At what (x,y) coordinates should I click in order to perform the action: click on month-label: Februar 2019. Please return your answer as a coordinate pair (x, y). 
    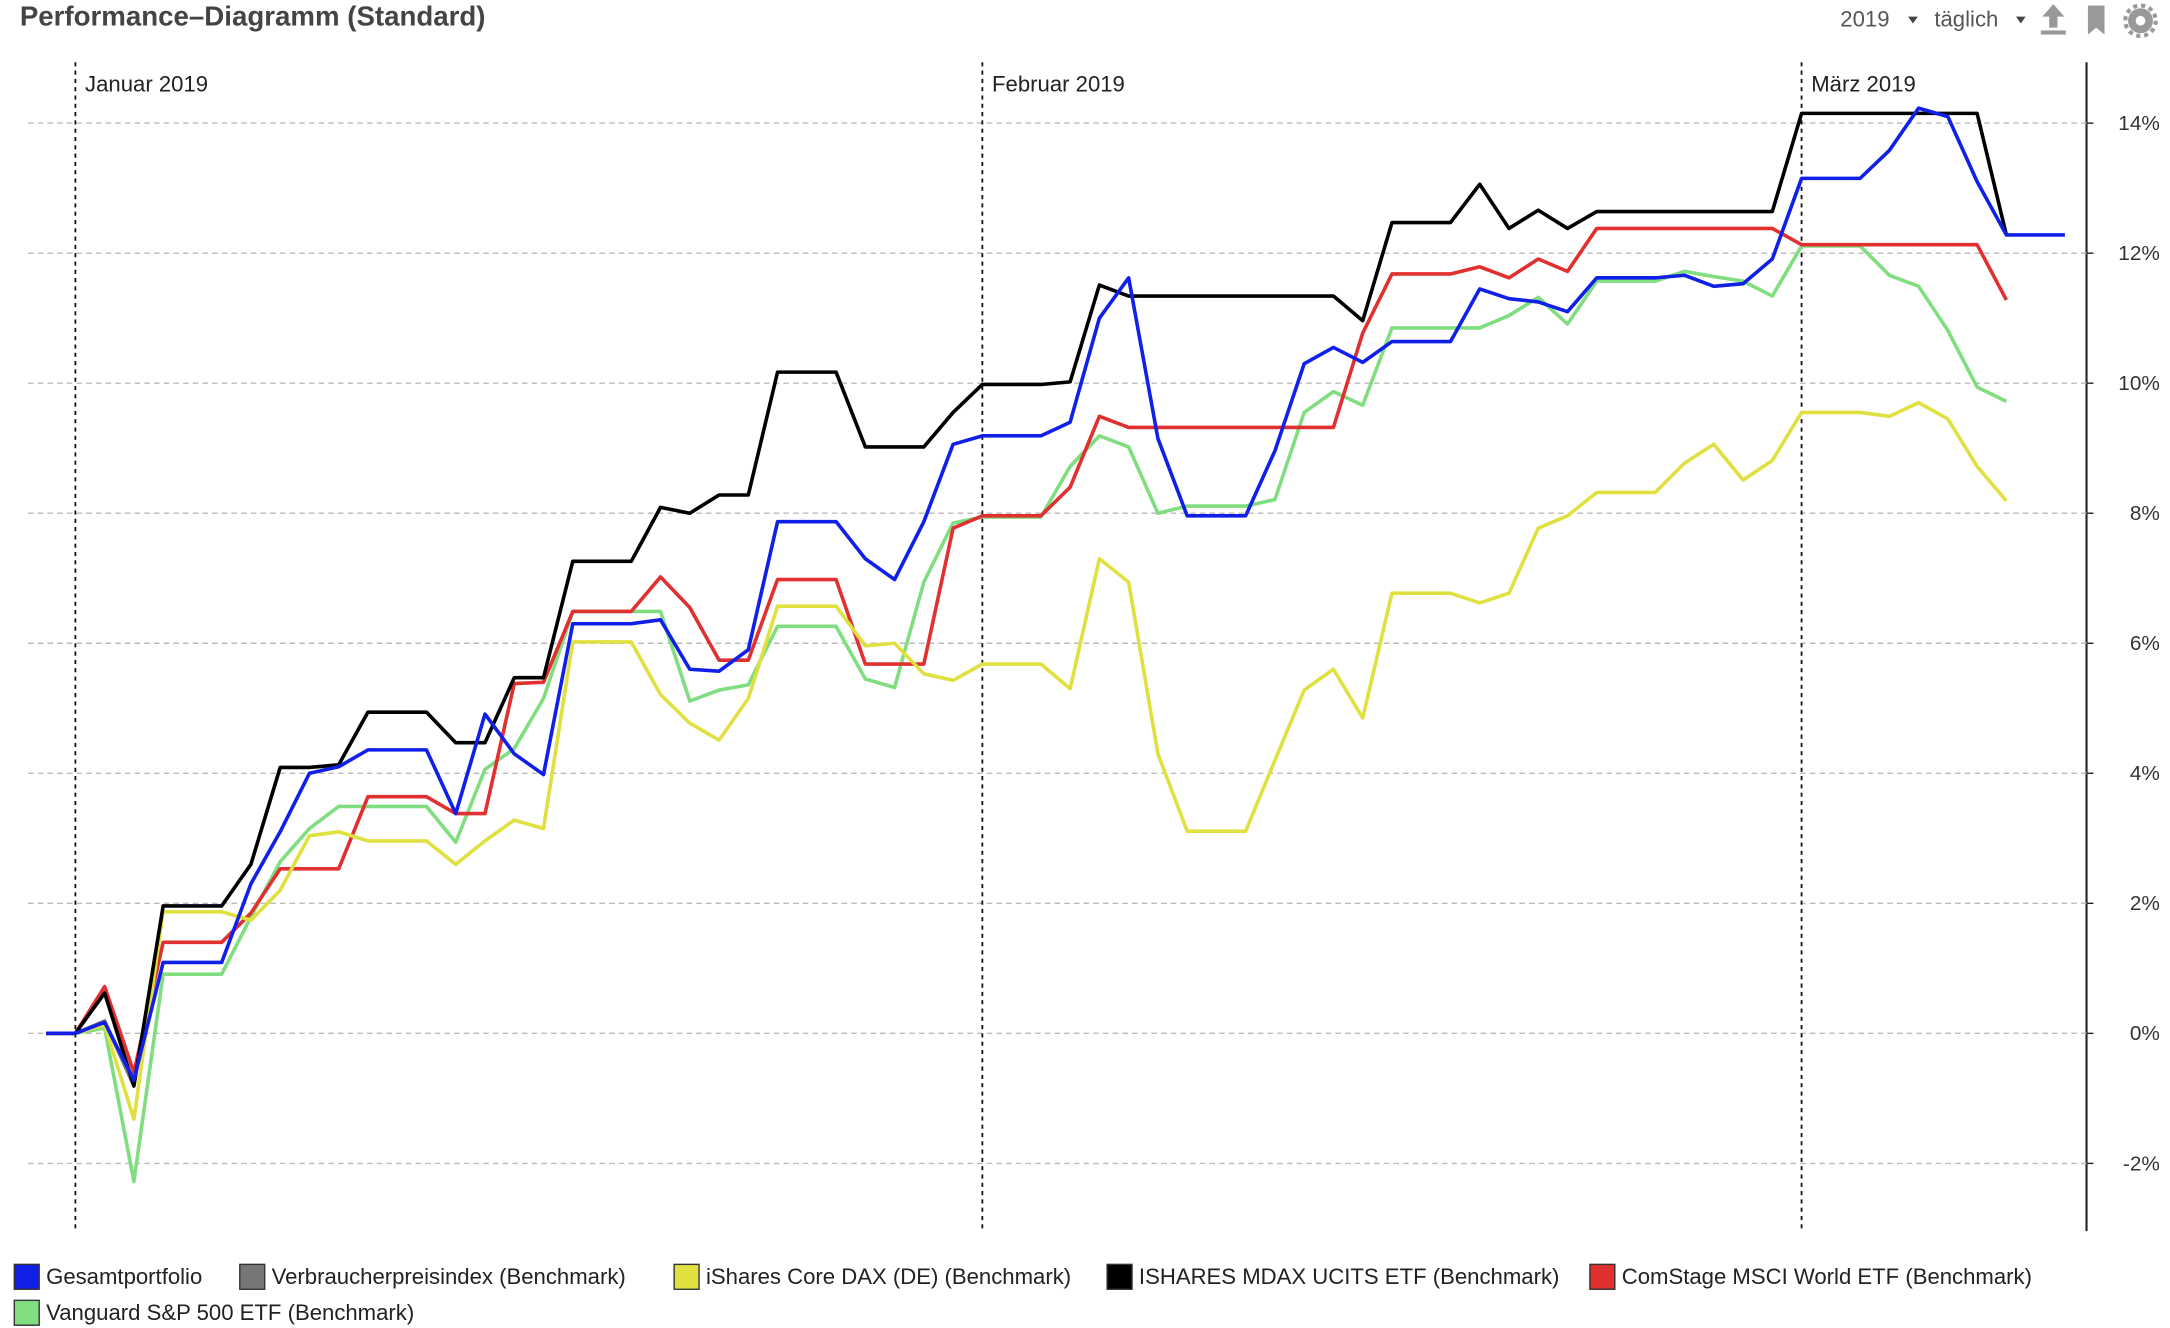
    Looking at the image, I should click on (1058, 84).